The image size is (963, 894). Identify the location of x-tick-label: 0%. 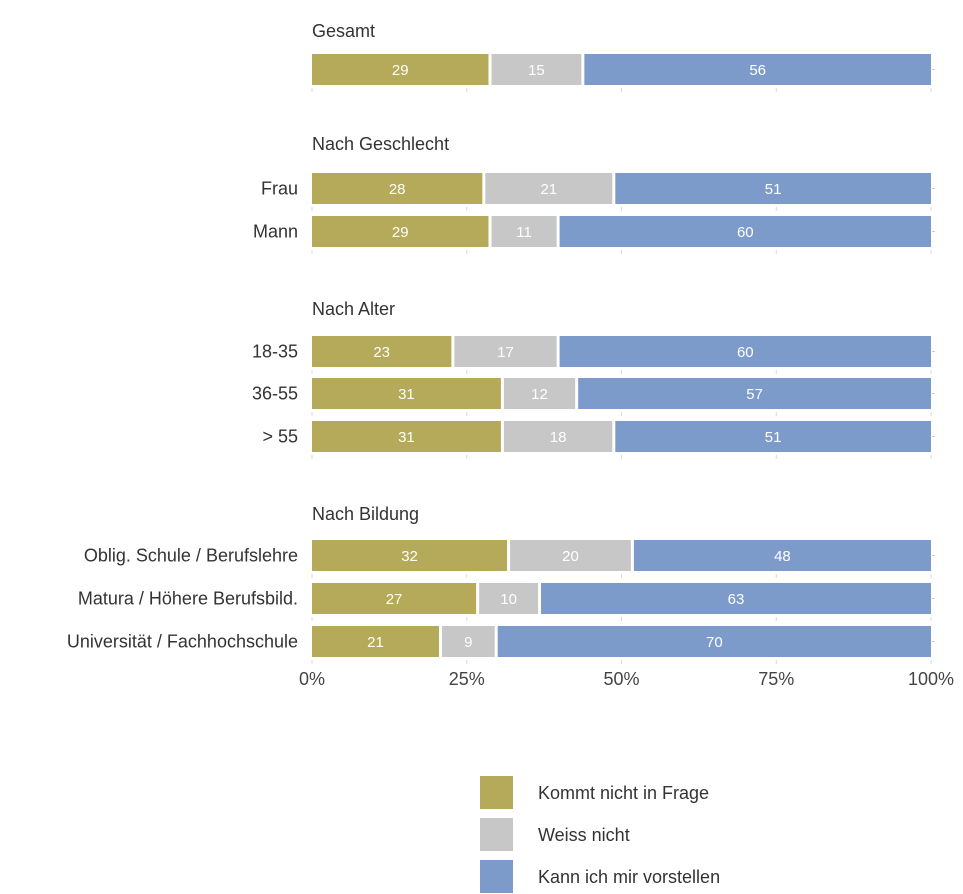
(312, 679).